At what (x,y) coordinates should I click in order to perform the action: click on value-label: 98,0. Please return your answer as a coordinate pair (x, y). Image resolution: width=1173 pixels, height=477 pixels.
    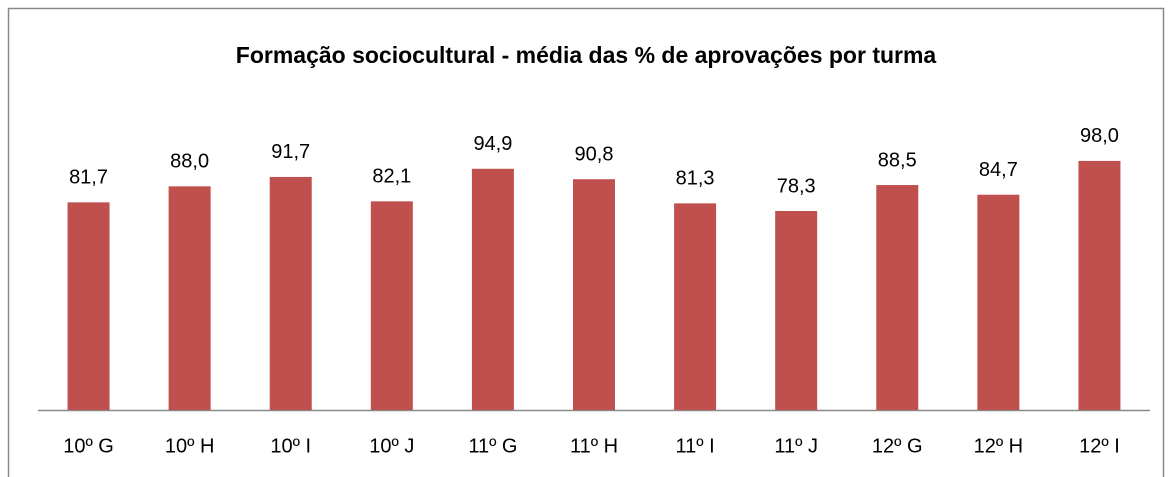
    Looking at the image, I should click on (1099, 136).